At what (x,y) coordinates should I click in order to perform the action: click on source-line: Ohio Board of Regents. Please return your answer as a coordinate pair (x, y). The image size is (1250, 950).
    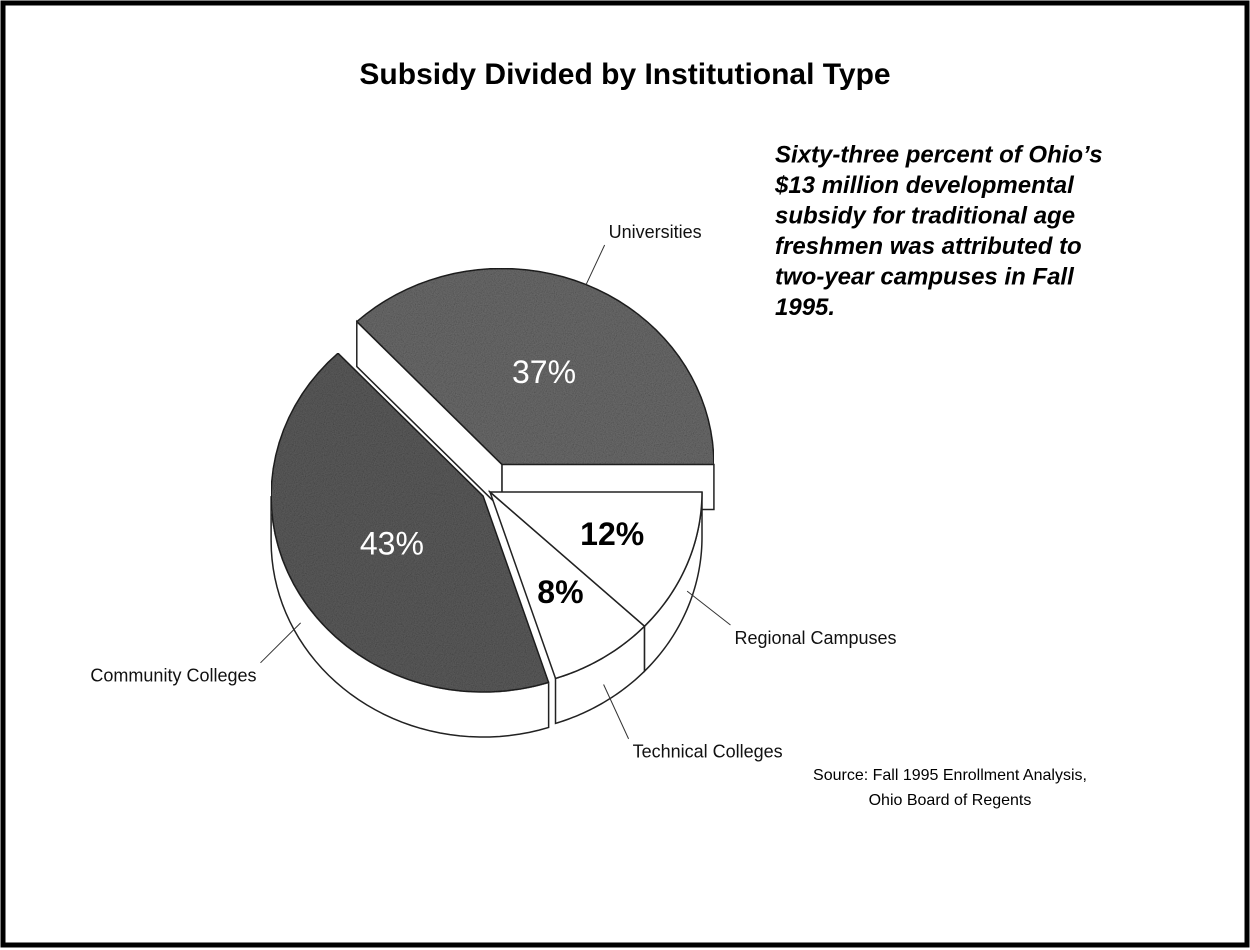
    Looking at the image, I should click on (950, 800).